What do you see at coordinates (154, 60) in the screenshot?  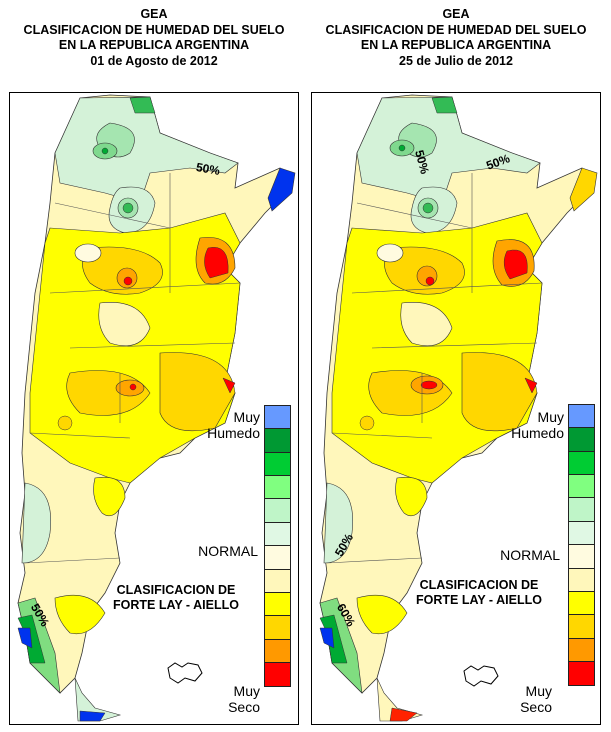 I see `left-date: 01 de Agosto de 2012` at bounding box center [154, 60].